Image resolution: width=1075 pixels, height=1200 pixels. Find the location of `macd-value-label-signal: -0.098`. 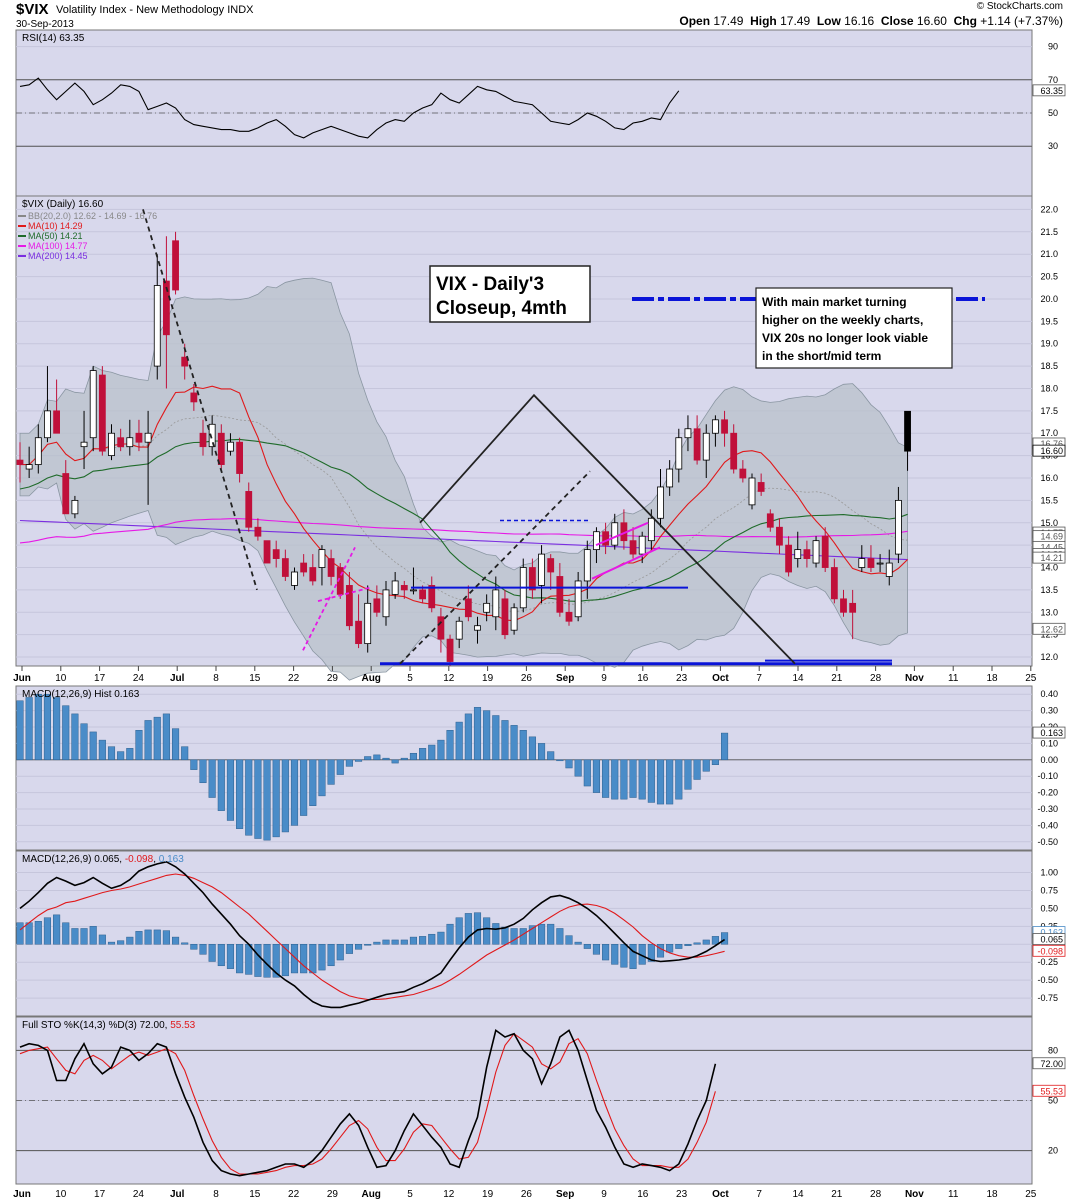

macd-value-label-signal: -0.098 is located at coordinates (1050, 951).